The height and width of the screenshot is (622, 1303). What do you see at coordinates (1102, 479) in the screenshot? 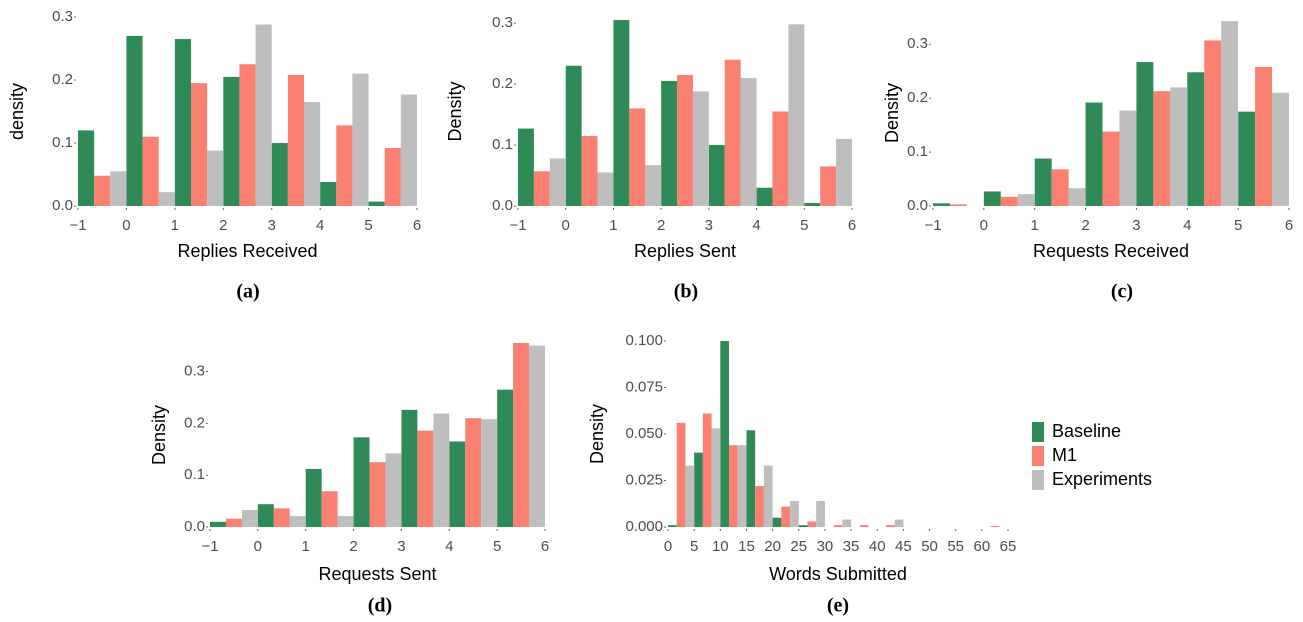
I see `legend-label: Experiments` at bounding box center [1102, 479].